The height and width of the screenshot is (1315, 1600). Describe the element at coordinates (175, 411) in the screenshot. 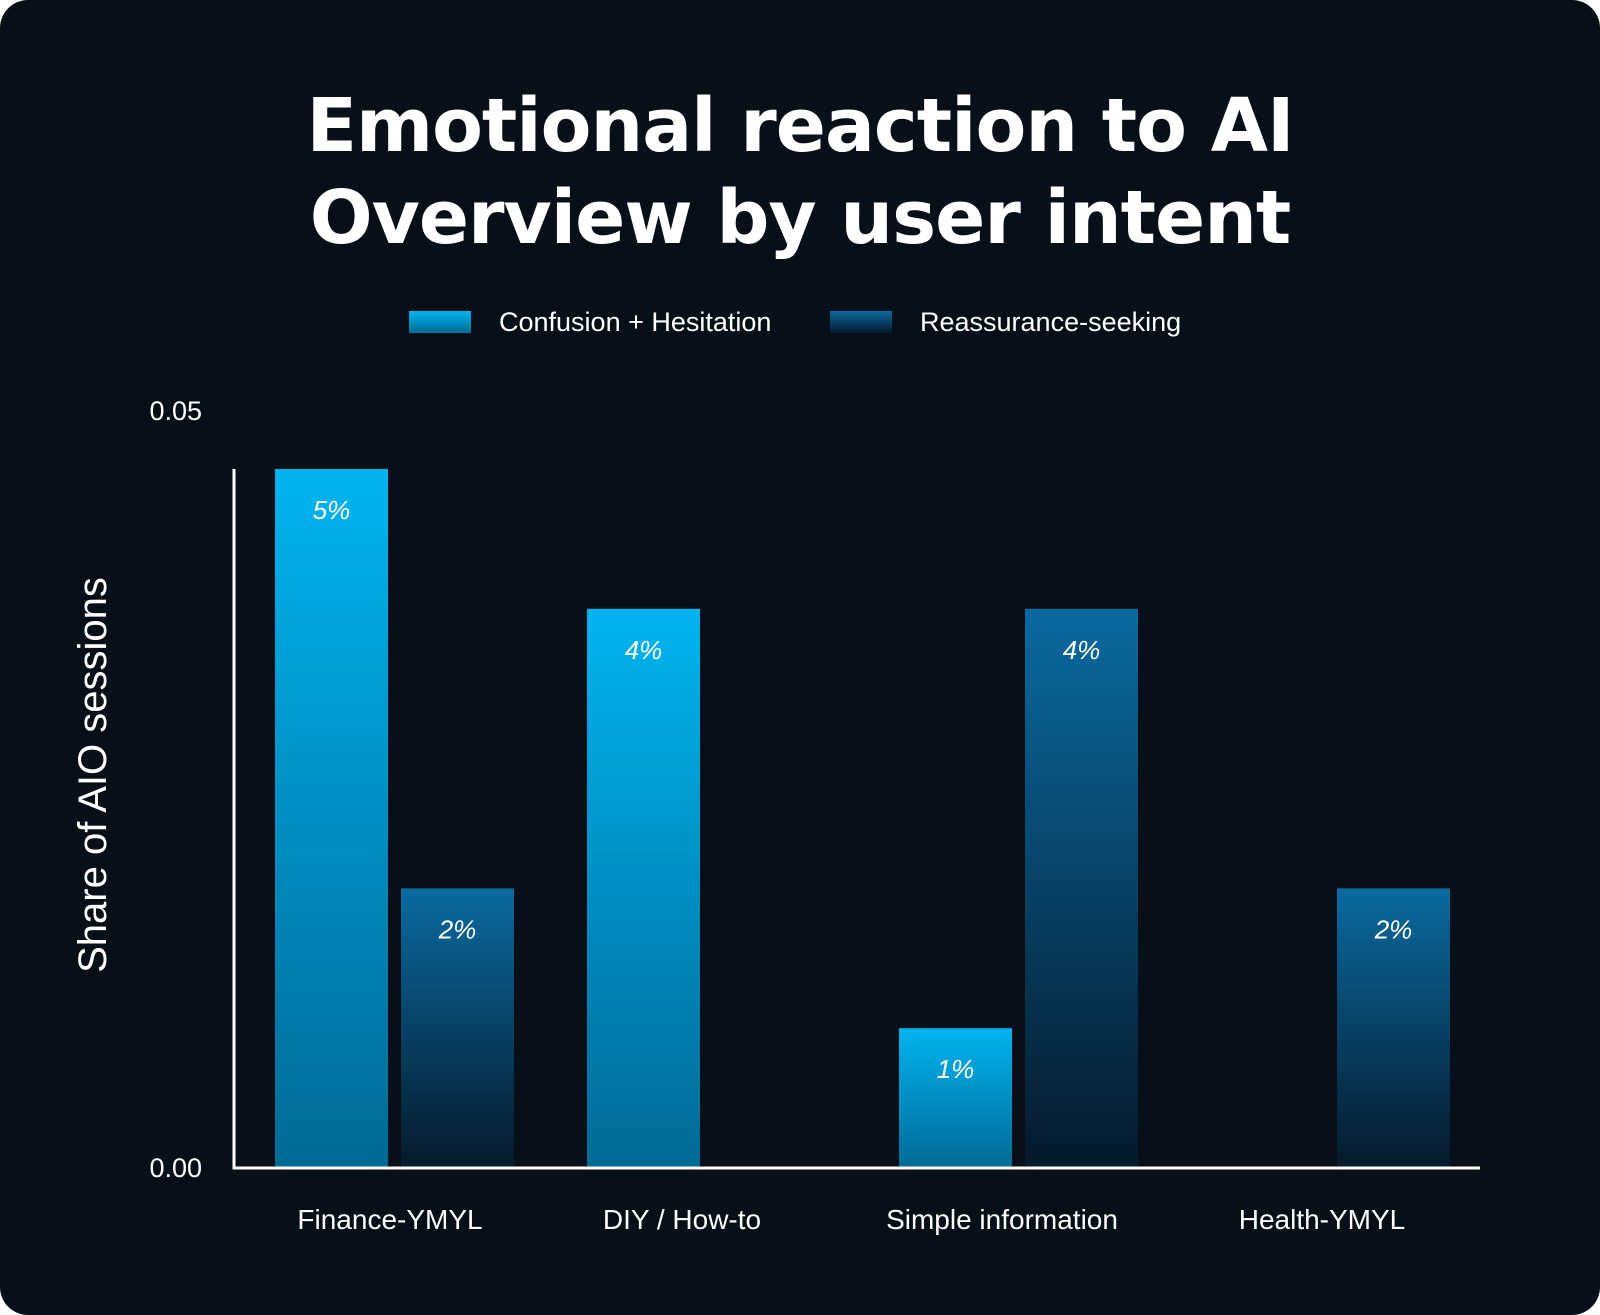

I see `y-tick-label-max: 0.05` at that location.